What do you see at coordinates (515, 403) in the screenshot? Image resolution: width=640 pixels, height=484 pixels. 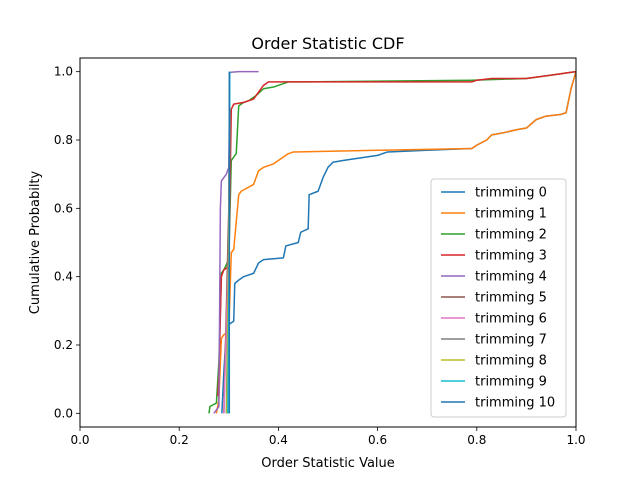 I see `legend-label: trimming 10` at bounding box center [515, 403].